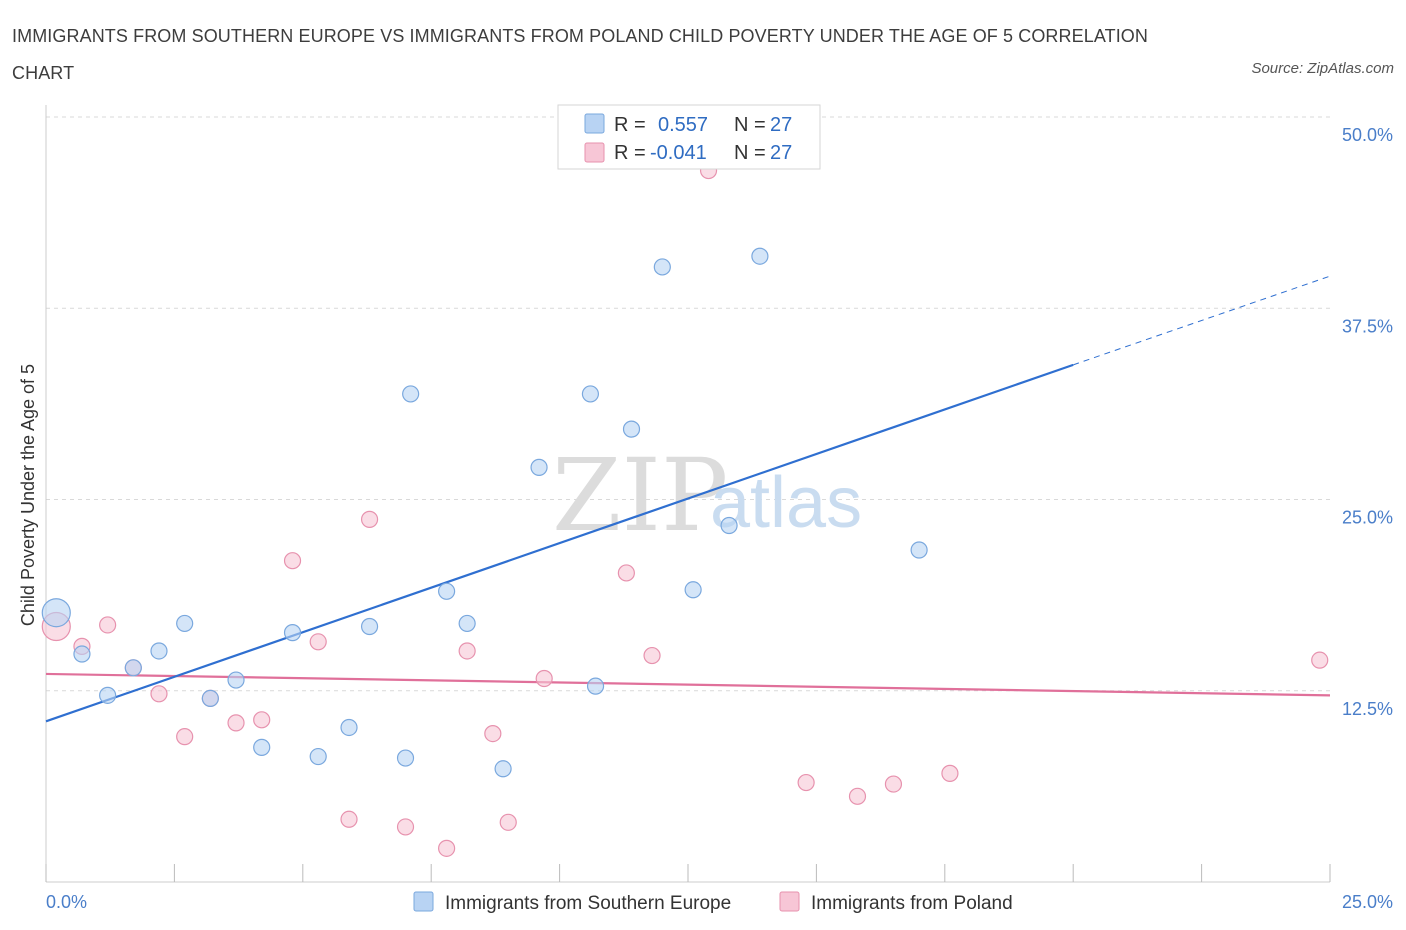 The image size is (1406, 930). What do you see at coordinates (594, 152) in the screenshot?
I see `legend-swatch-pink` at bounding box center [594, 152].